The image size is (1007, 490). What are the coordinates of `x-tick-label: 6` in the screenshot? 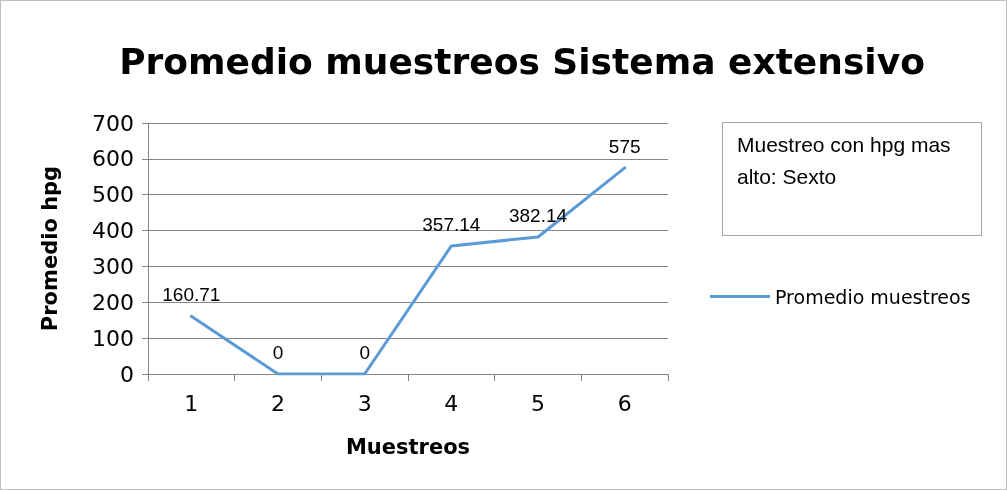 It's located at (624, 403).